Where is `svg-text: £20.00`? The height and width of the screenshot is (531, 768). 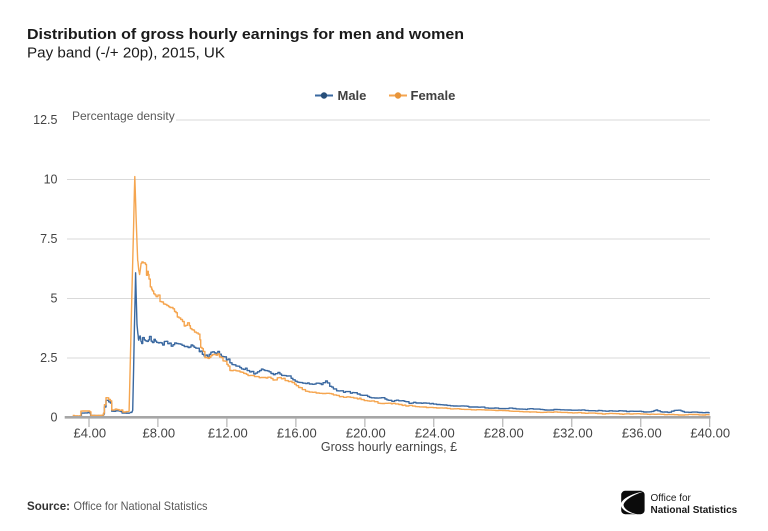
svg-text: £20.00 is located at coordinates (366, 433).